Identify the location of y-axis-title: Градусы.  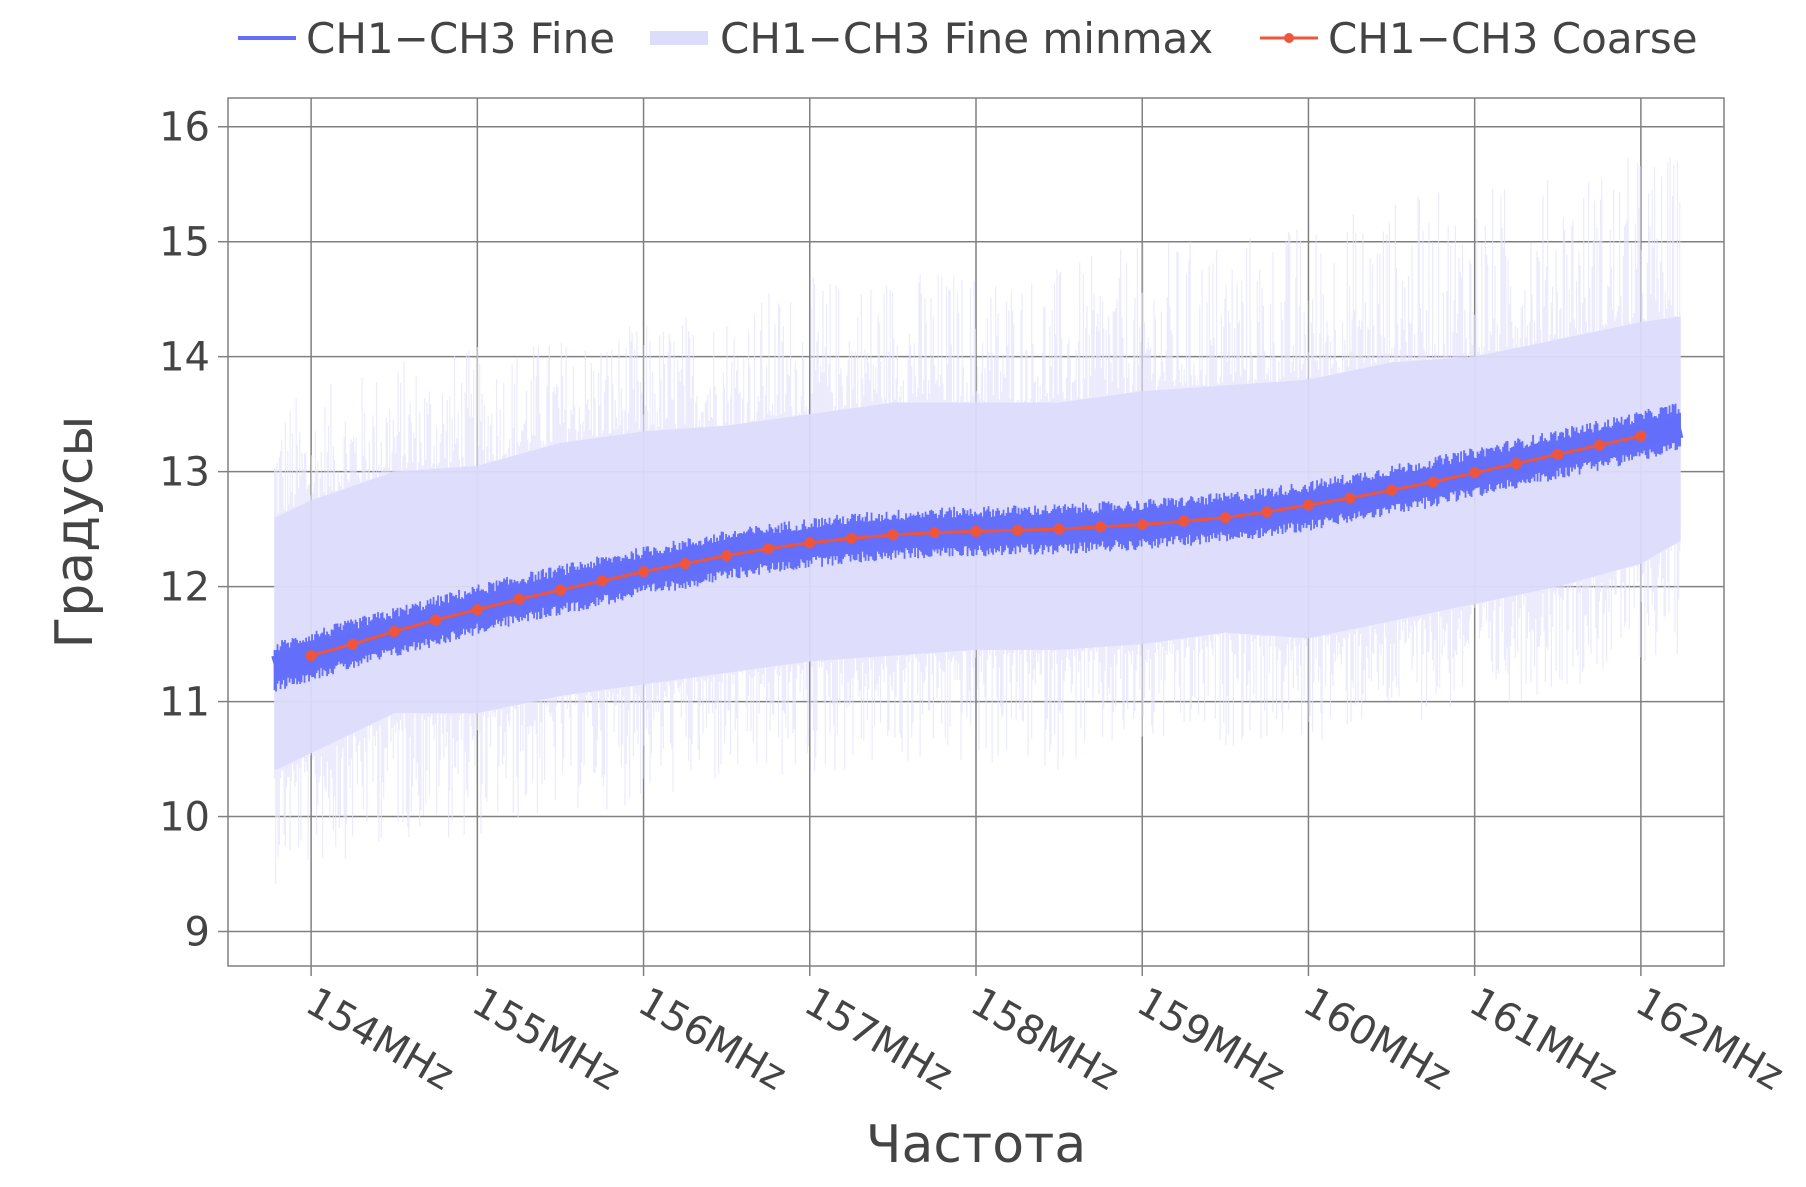
(75, 532).